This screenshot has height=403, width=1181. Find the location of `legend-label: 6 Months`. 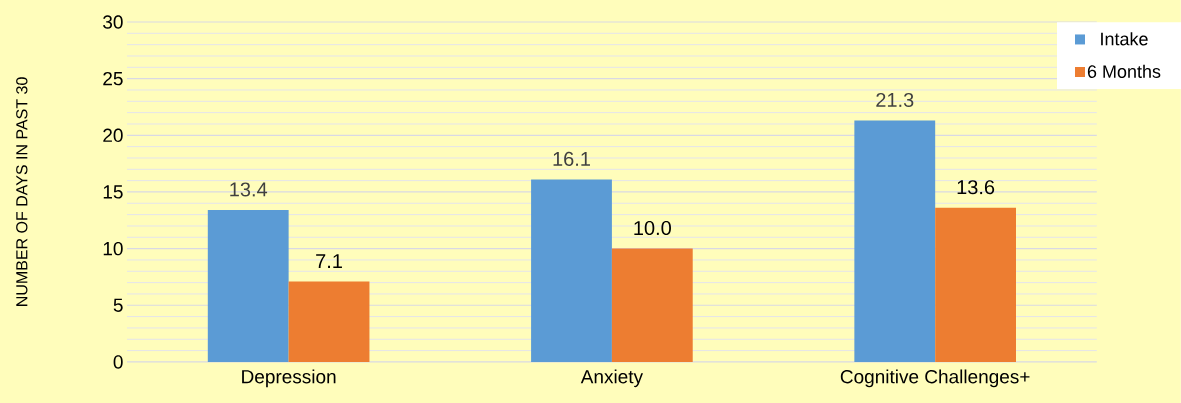

legend-label: 6 Months is located at coordinates (1124, 71).